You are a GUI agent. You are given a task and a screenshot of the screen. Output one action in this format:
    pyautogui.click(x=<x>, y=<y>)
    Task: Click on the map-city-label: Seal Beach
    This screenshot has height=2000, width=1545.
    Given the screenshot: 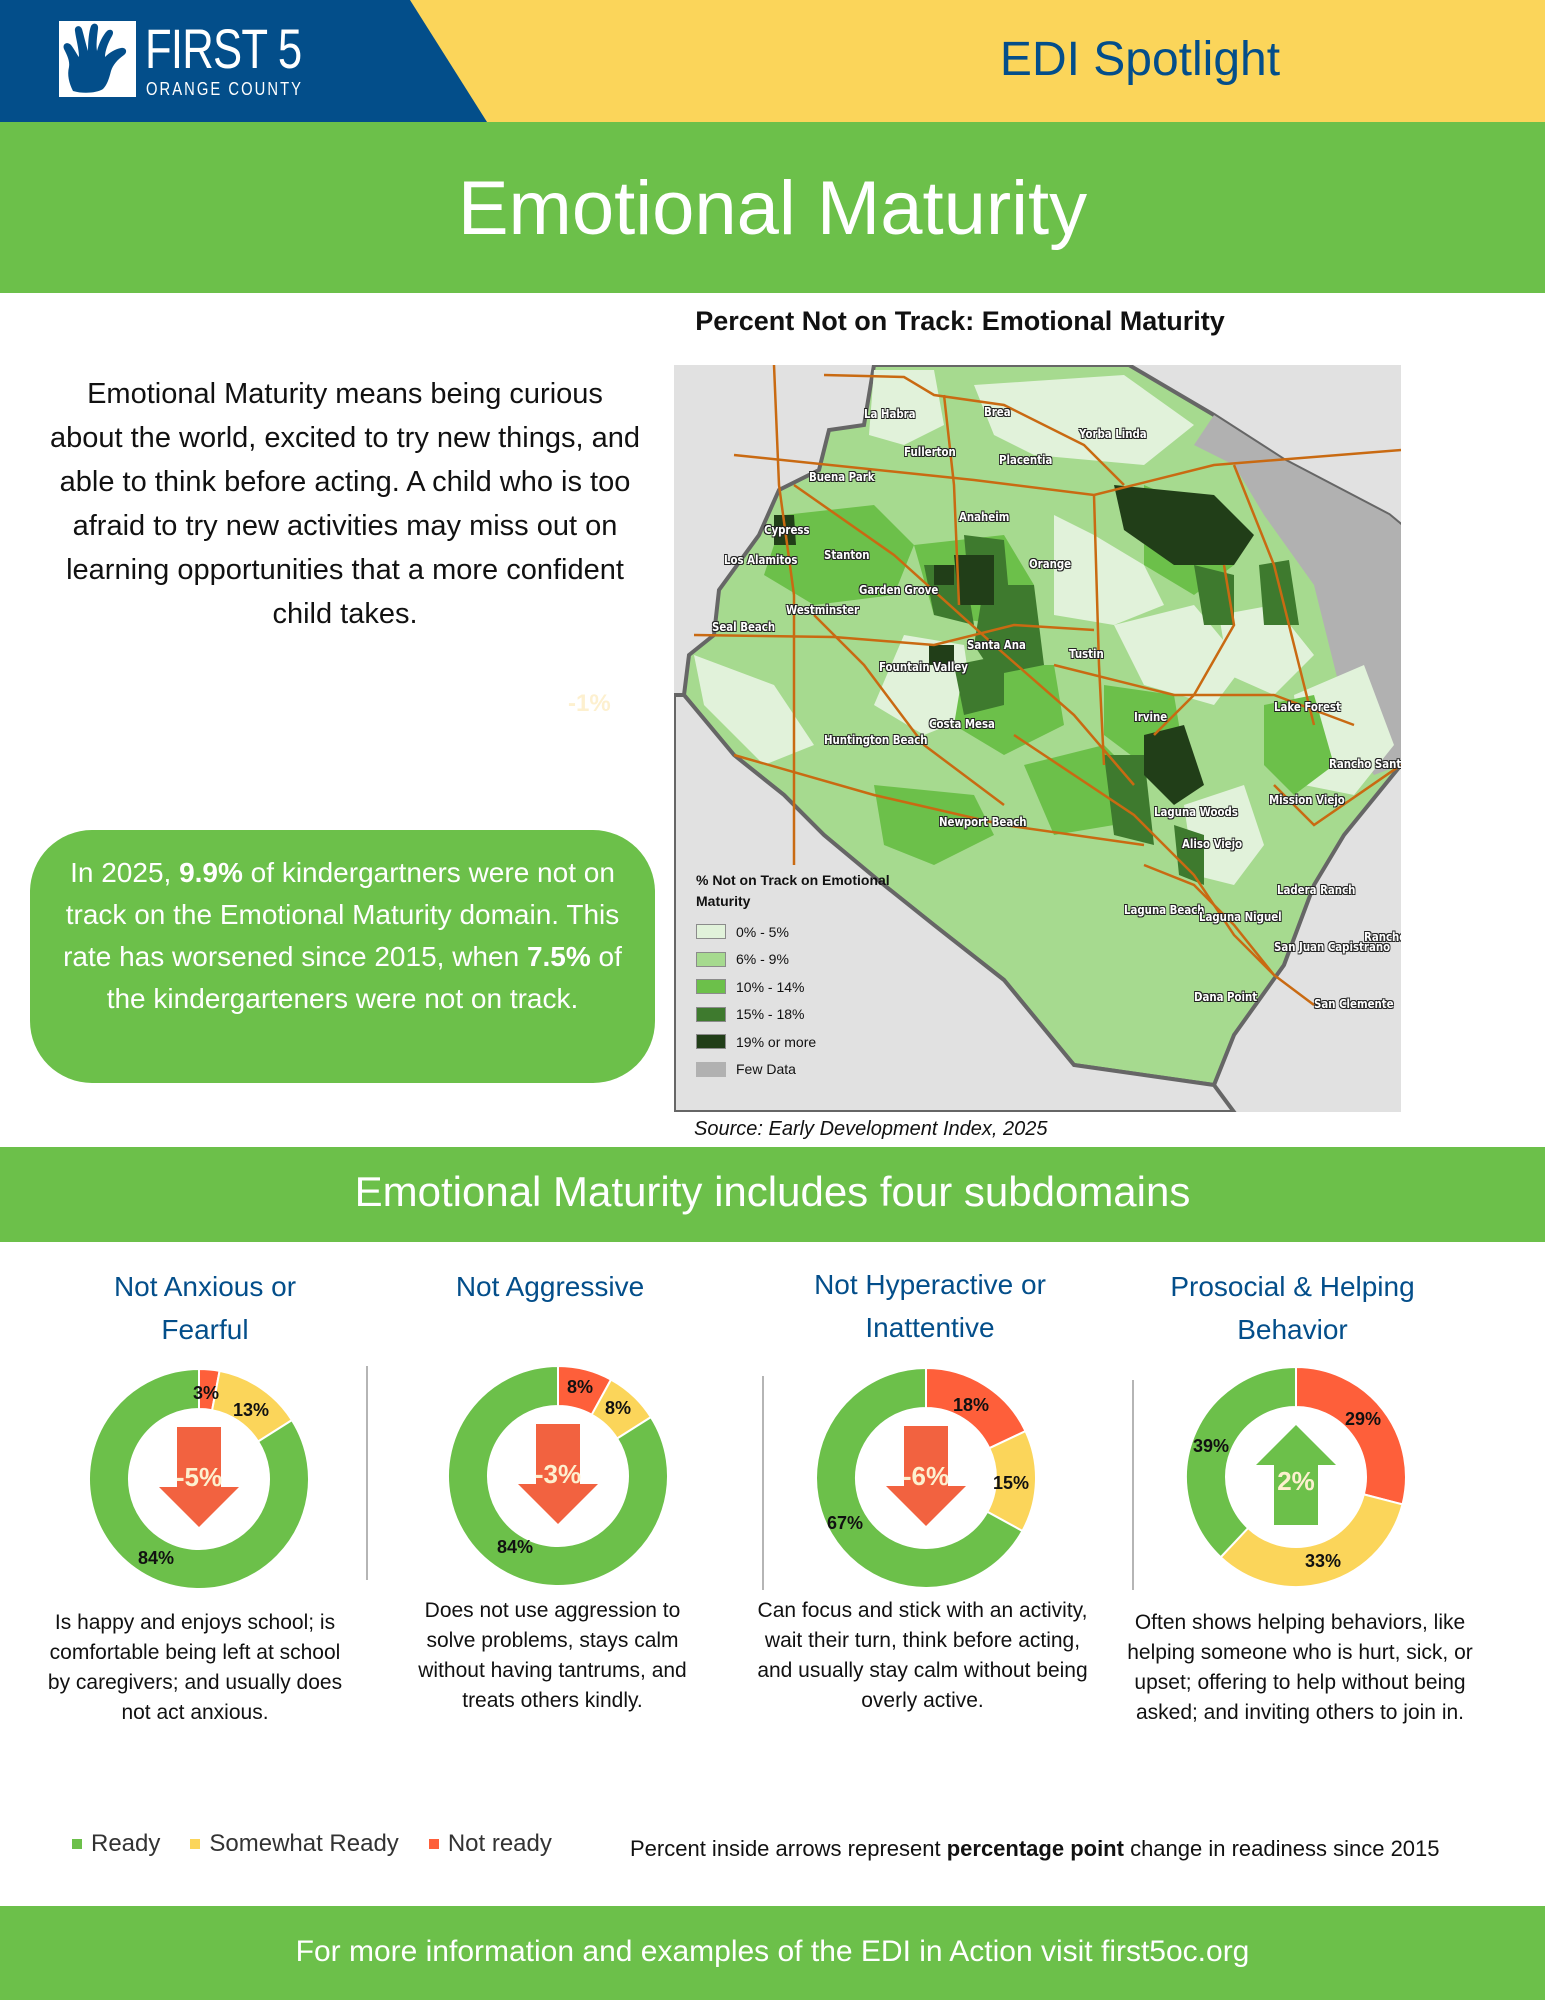 What is the action you would take?
    pyautogui.click(x=744, y=627)
    